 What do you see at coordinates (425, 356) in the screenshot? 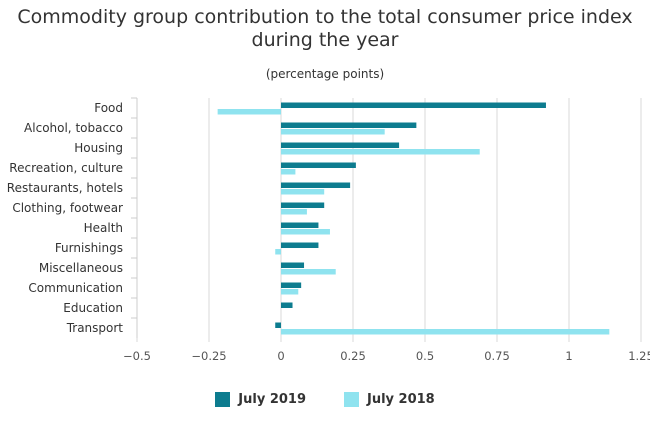
I see `x-tick-label: 0.5` at bounding box center [425, 356].